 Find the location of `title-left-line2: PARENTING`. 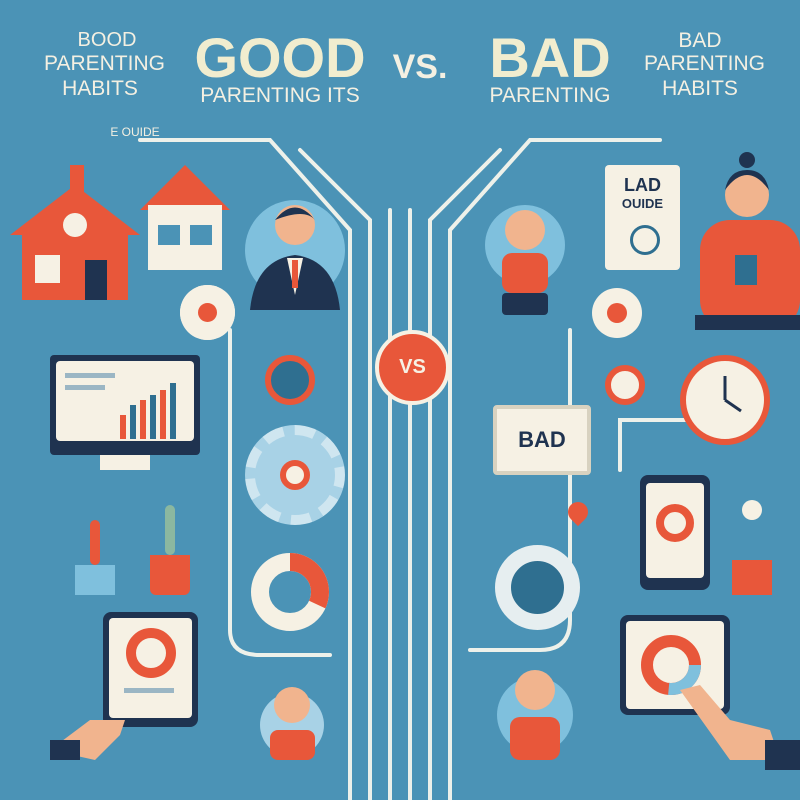

title-left-line2: PARENTING is located at coordinates (104, 63).